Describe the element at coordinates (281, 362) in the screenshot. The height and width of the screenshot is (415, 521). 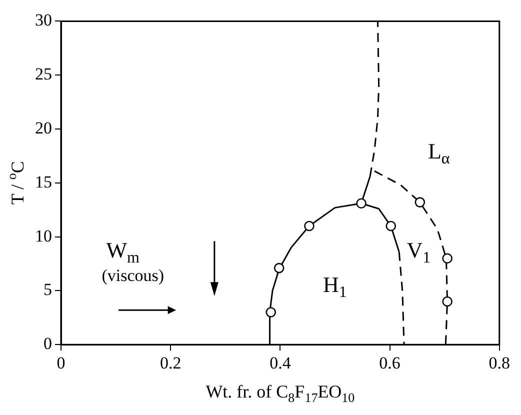
I see `x-tick-label: 0.4` at that location.